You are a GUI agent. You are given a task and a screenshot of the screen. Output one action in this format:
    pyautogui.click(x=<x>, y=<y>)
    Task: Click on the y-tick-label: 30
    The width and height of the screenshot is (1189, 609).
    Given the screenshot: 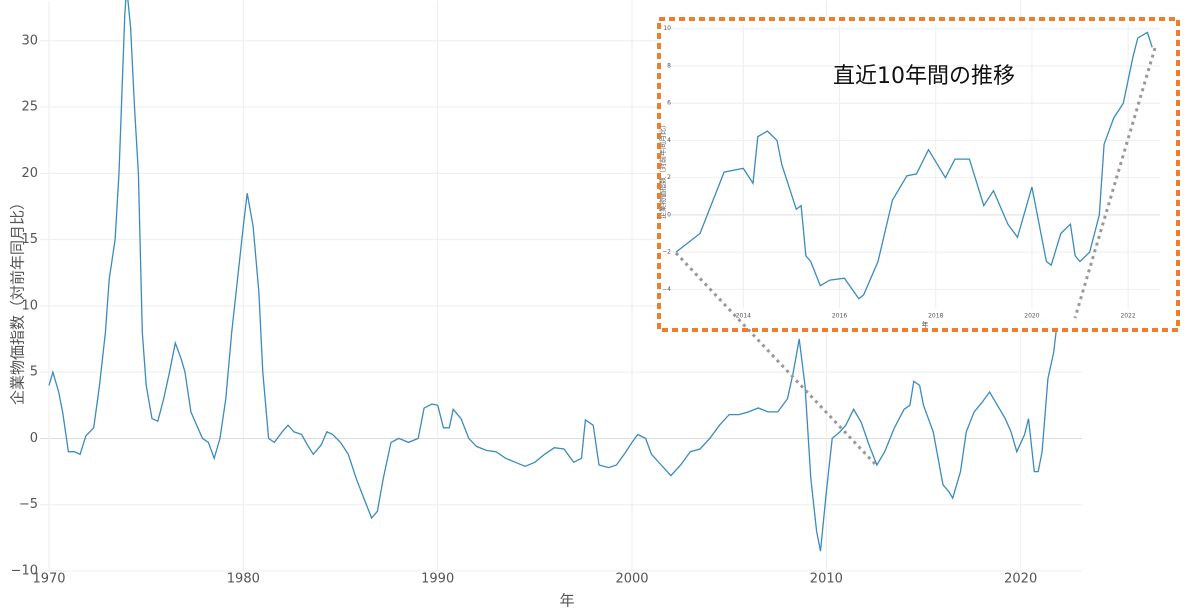 What is the action you would take?
    pyautogui.click(x=29, y=40)
    